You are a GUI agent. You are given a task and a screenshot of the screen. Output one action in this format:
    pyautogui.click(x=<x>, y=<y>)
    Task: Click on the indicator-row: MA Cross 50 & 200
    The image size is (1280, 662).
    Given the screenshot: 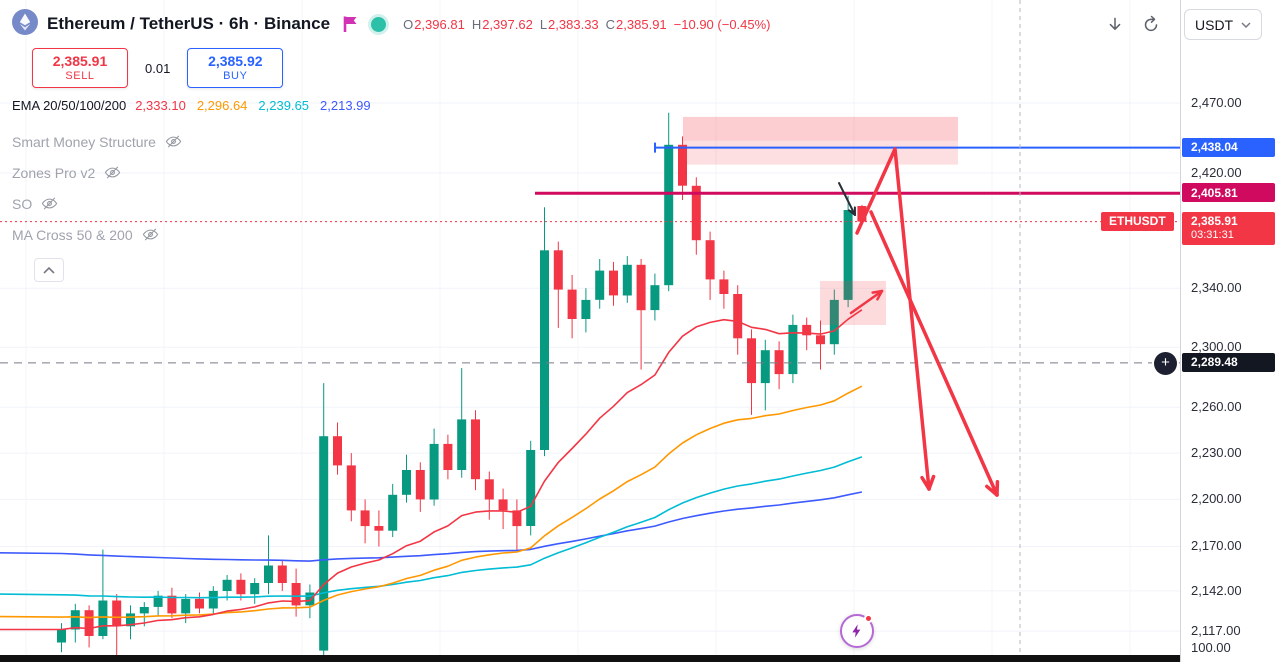 What is the action you would take?
    pyautogui.click(x=391, y=234)
    